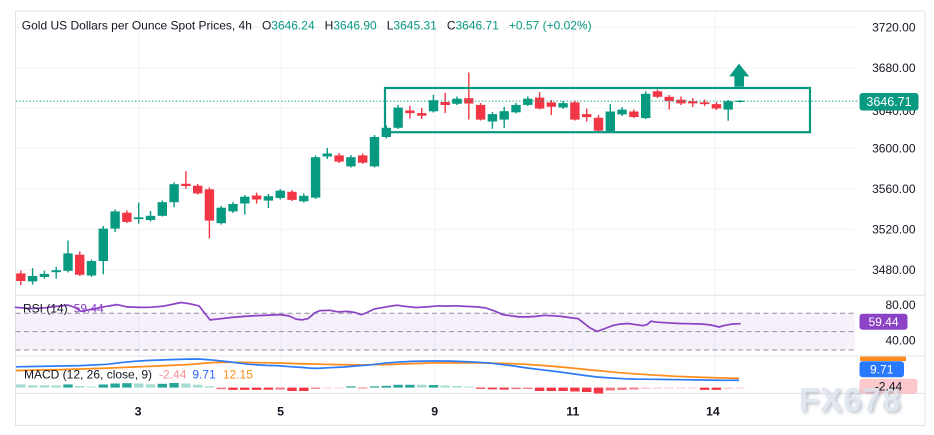 Image resolution: width=934 pixels, height=435 pixels. Describe the element at coordinates (894, 68) in the screenshot. I see `svg-text: 3680.00` at that location.